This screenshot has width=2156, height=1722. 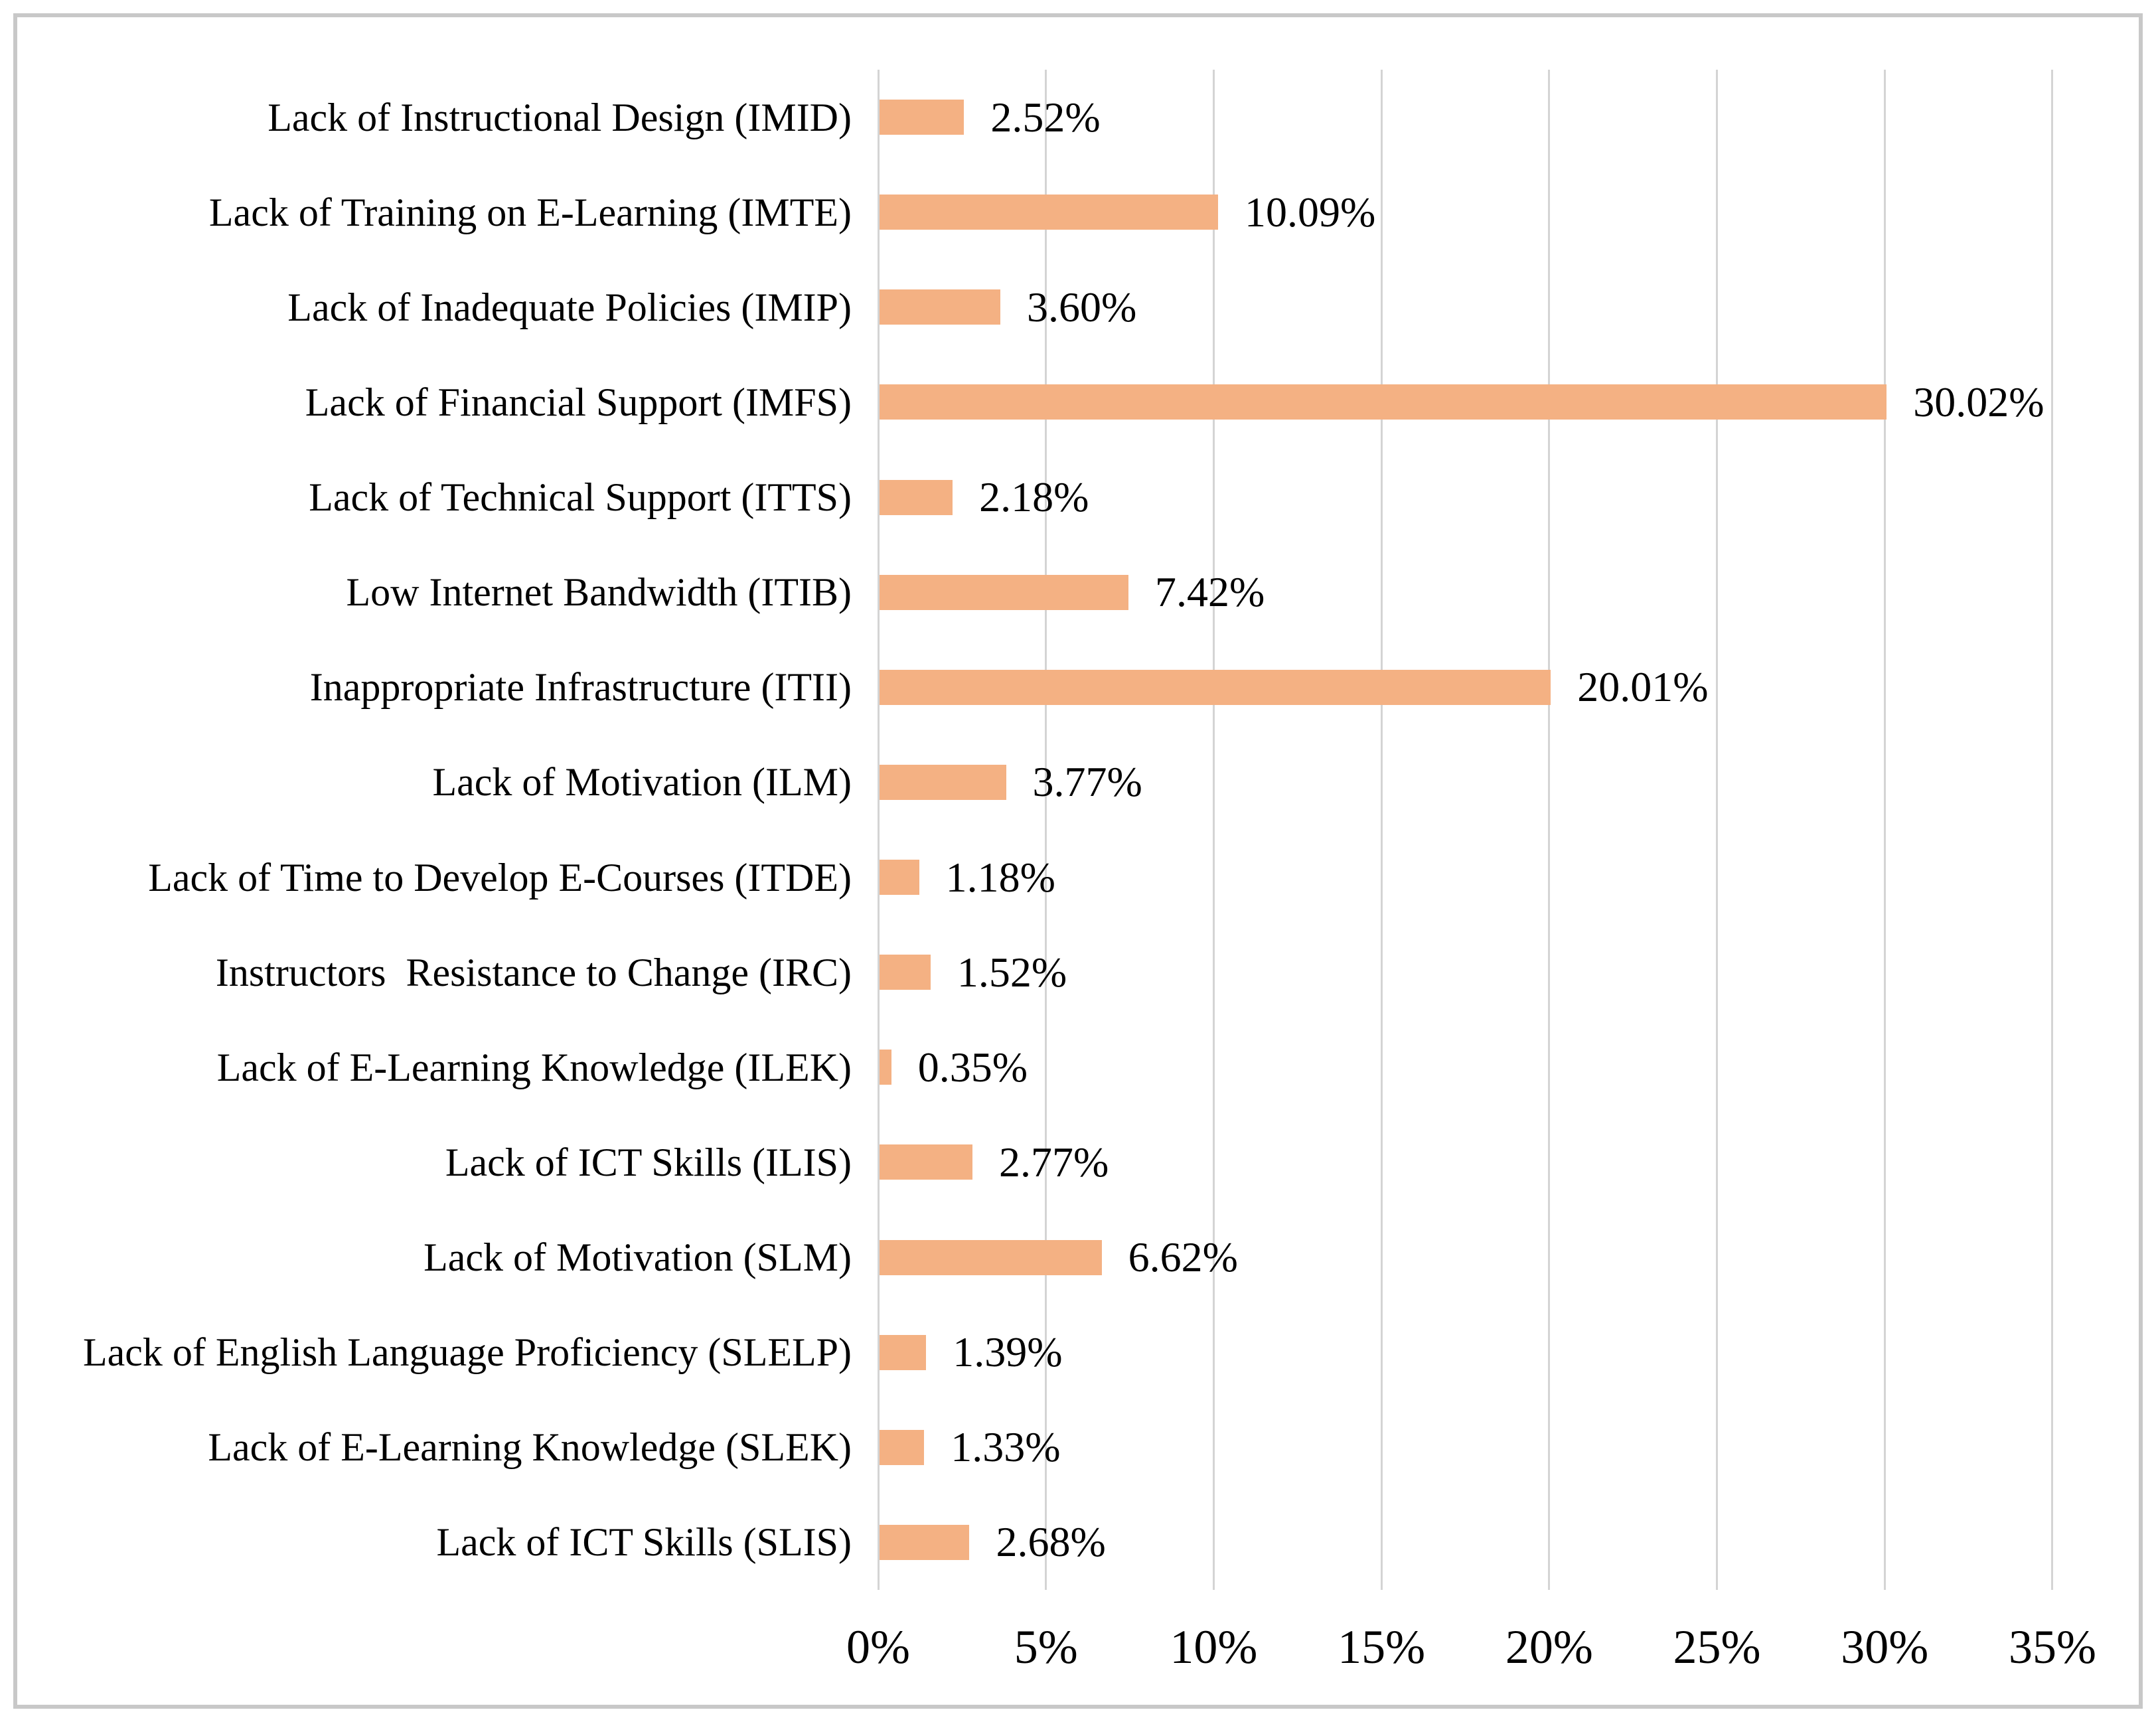 I want to click on bar-value-label: 7.42%, so click(x=1210, y=592).